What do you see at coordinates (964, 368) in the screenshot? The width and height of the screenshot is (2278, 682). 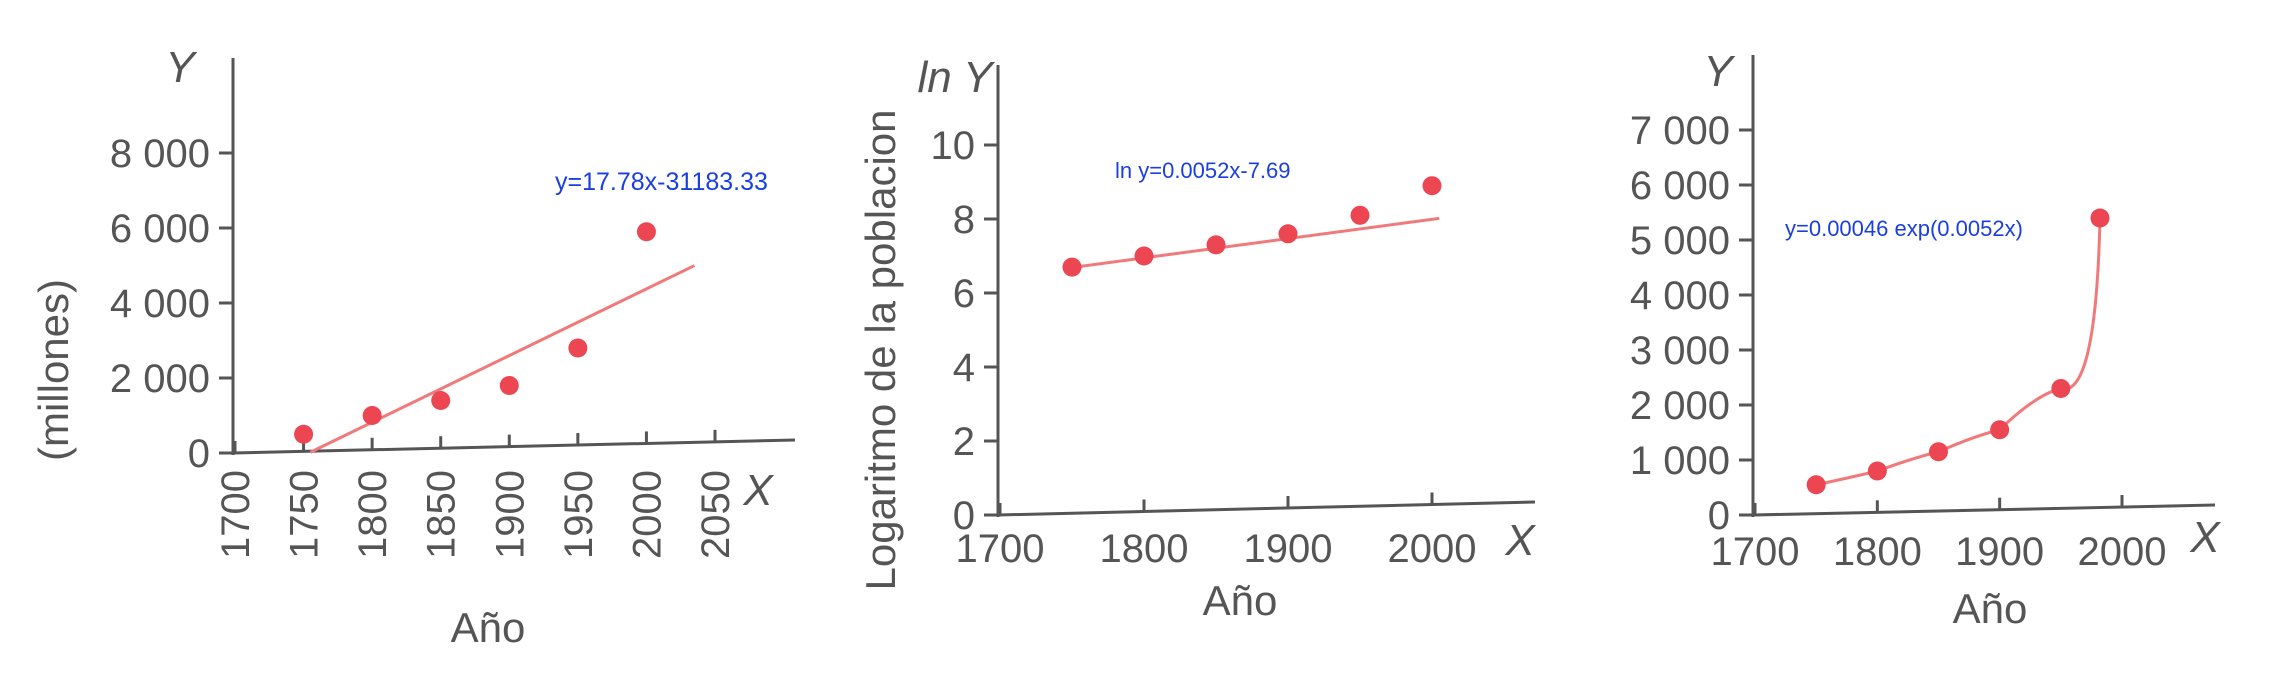 I see `y-tick-label: 4` at bounding box center [964, 368].